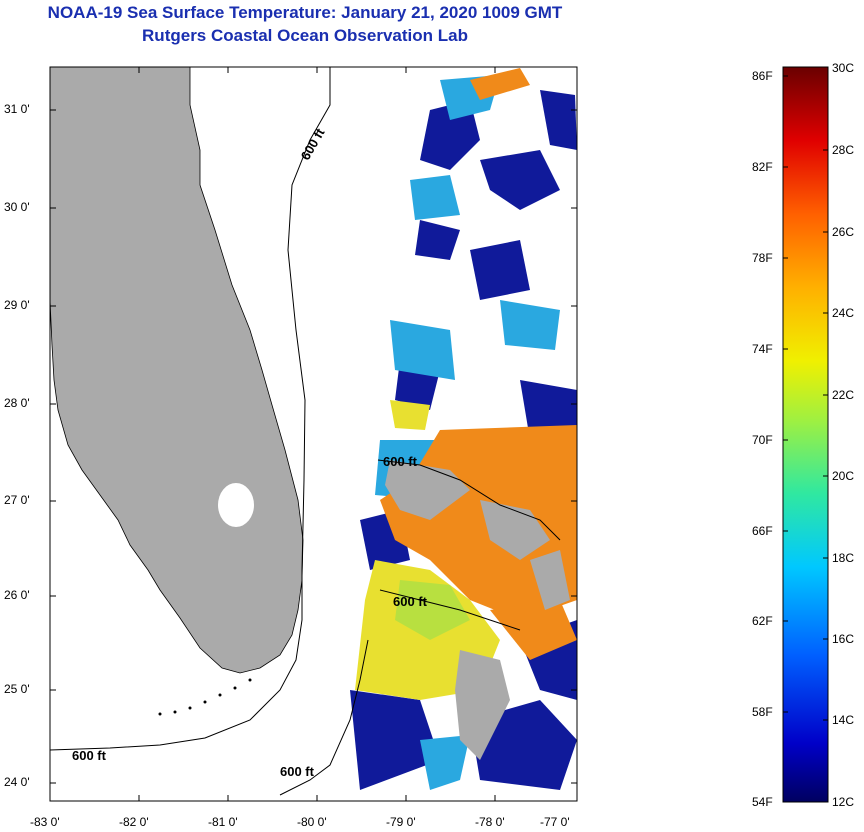 This screenshot has height=832, width=864. What do you see at coordinates (400, 461) in the screenshot?
I see `contour-label-bahamas: 600 ft` at bounding box center [400, 461].